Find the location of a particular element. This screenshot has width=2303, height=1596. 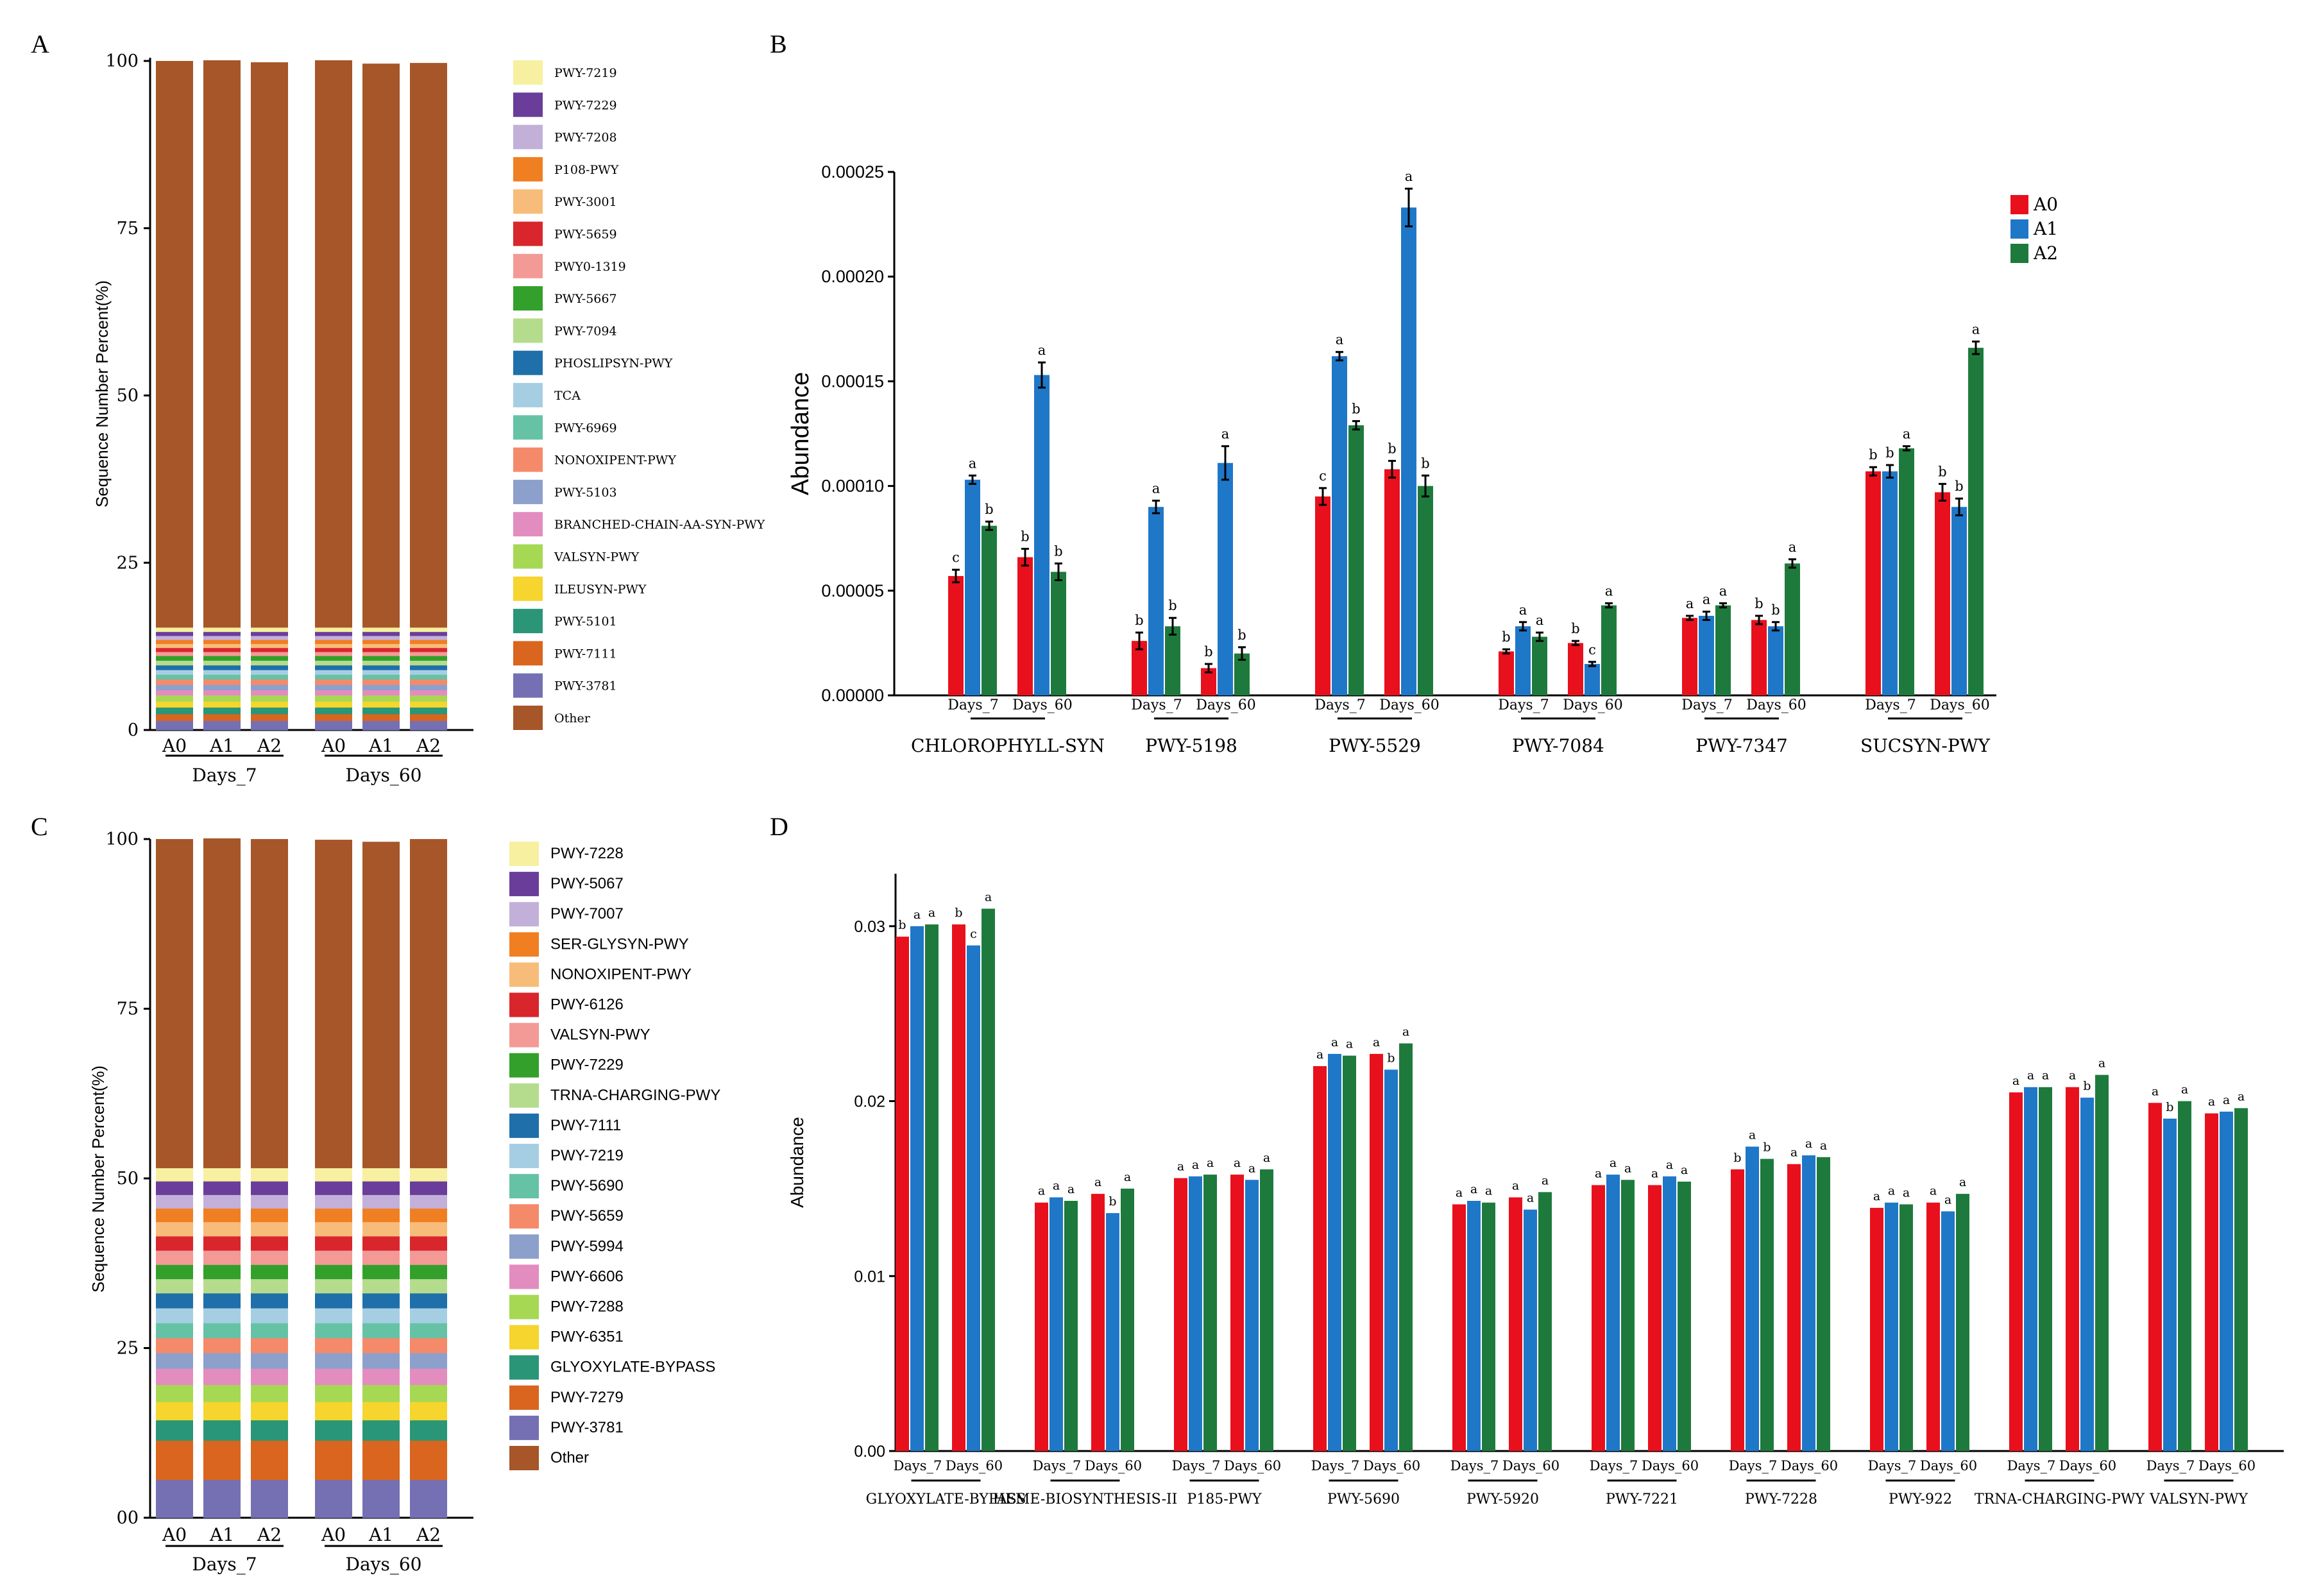

legend-label: PWY-6606 is located at coordinates (587, 1276).